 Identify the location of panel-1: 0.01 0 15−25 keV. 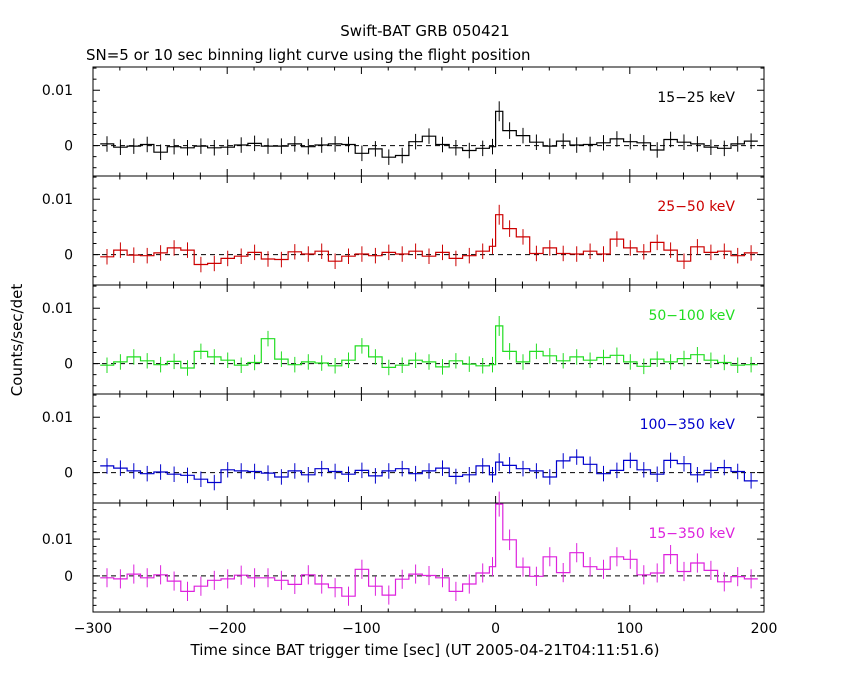
(403, 121).